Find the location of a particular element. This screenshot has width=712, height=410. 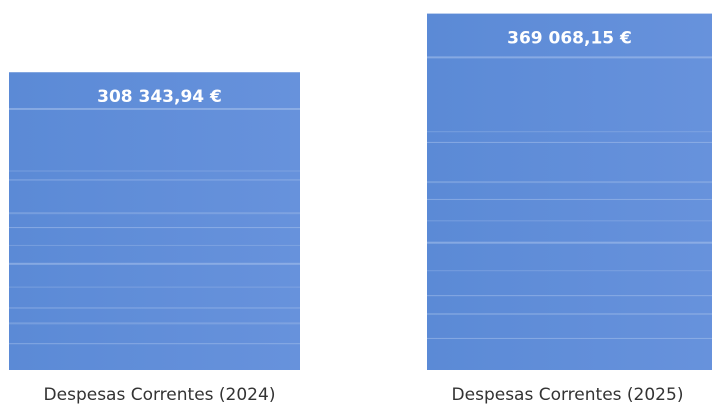

data-label-1: 308 343,94 € is located at coordinates (159, 97).